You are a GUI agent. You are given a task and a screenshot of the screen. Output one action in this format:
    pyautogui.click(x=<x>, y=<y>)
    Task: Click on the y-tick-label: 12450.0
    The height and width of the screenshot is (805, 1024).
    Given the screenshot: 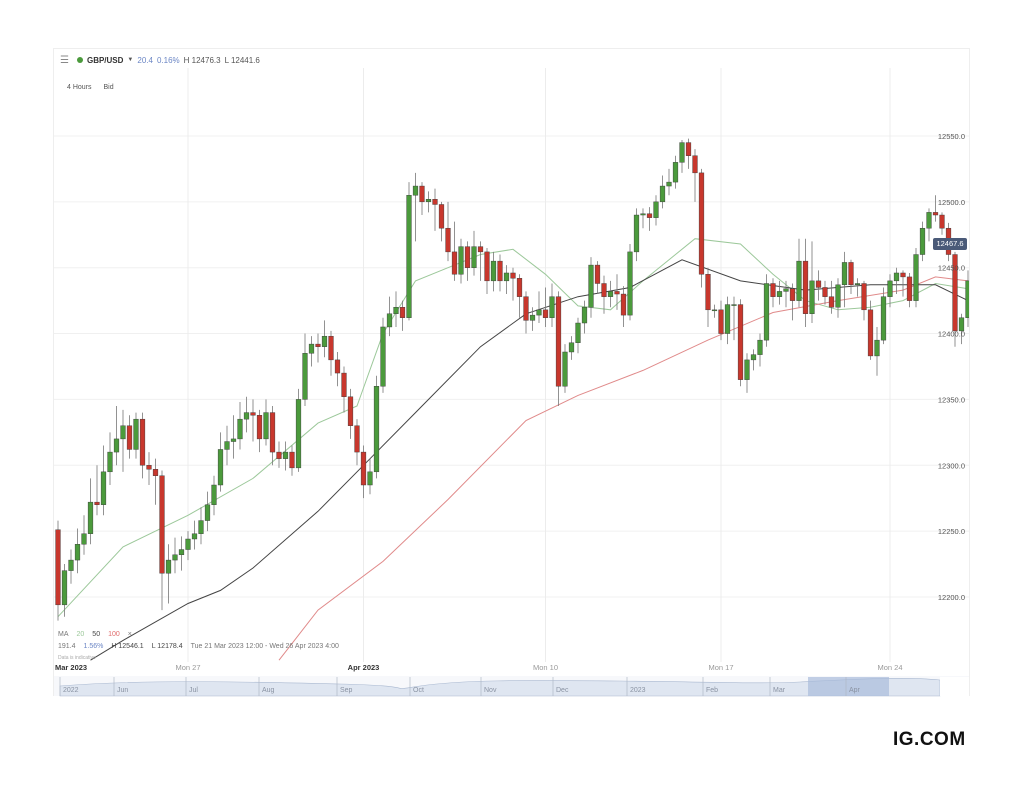 What is the action you would take?
    pyautogui.click(x=951, y=268)
    